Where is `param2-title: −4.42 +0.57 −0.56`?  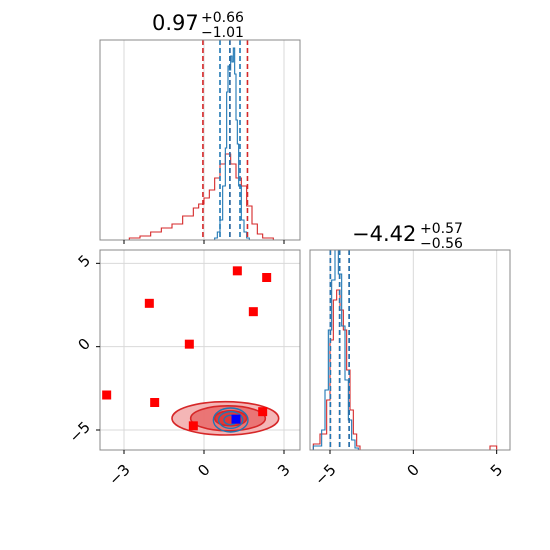
param2-title: −4.42 +0.57 −0.56 is located at coordinates (407, 236).